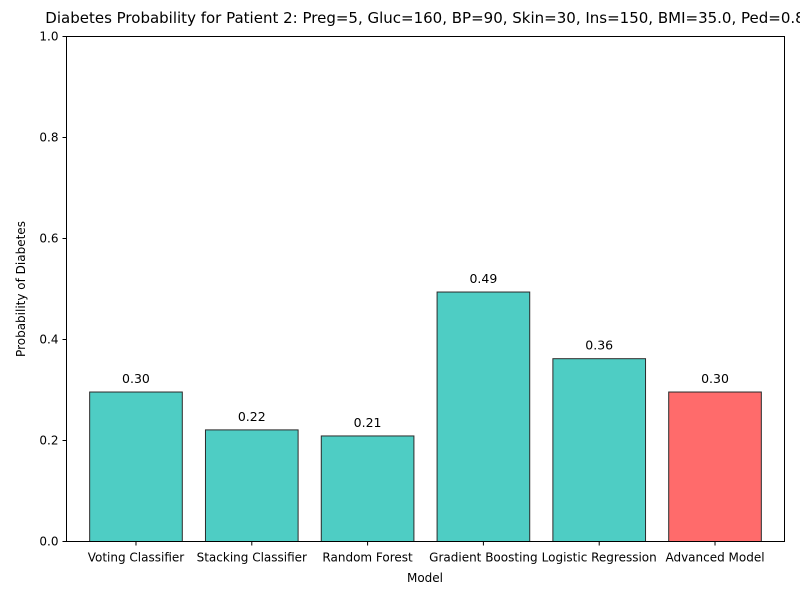  Describe the element at coordinates (48, 542) in the screenshot. I see `y-tick-label-0: 0.0` at that location.